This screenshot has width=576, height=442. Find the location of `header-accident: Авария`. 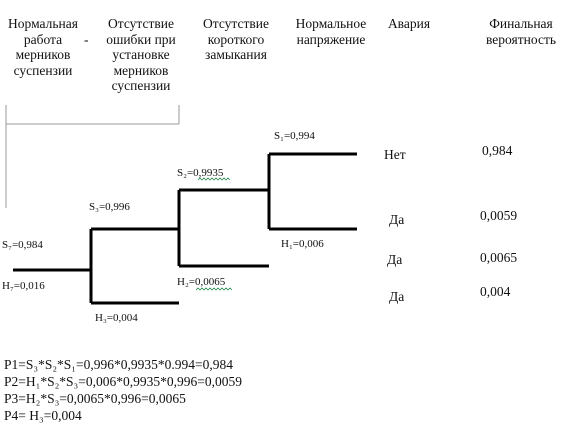

header-accident: Авария is located at coordinates (409, 24).